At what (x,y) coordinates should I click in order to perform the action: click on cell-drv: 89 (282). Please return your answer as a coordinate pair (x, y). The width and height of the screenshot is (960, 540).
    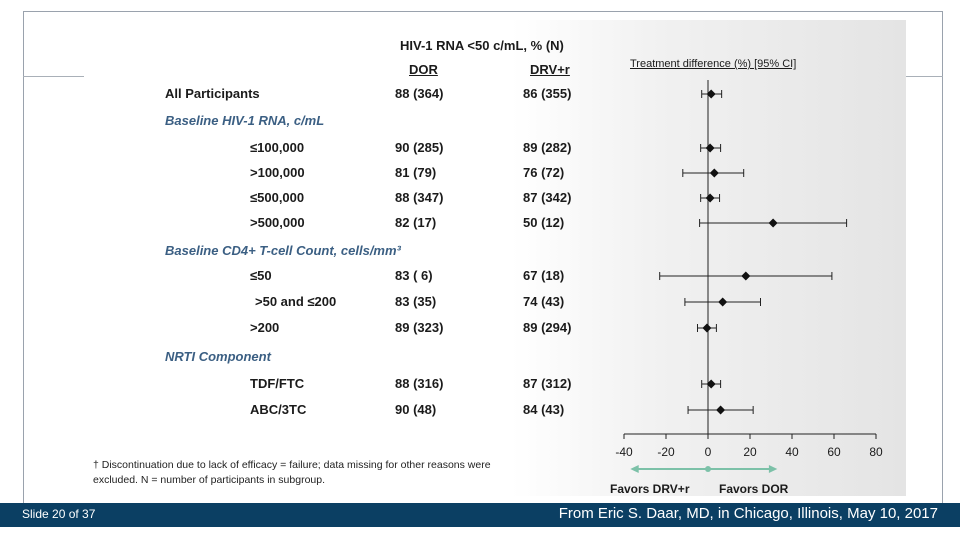
    Looking at the image, I should click on (547, 147).